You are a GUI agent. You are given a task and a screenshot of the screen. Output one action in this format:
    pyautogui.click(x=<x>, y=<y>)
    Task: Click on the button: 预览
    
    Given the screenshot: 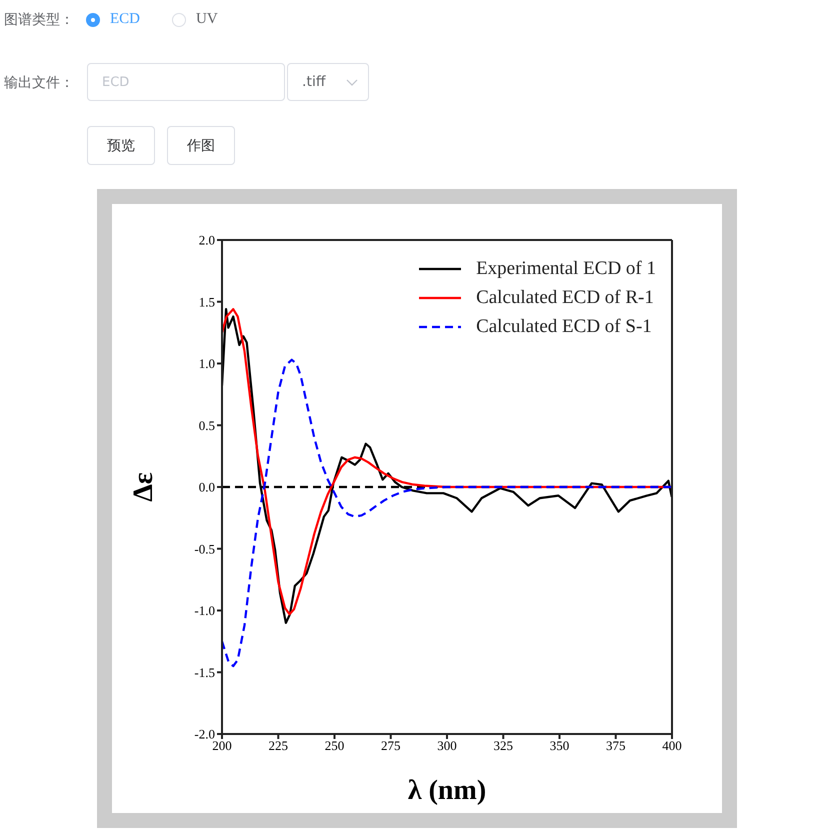 What is the action you would take?
    pyautogui.click(x=121, y=145)
    